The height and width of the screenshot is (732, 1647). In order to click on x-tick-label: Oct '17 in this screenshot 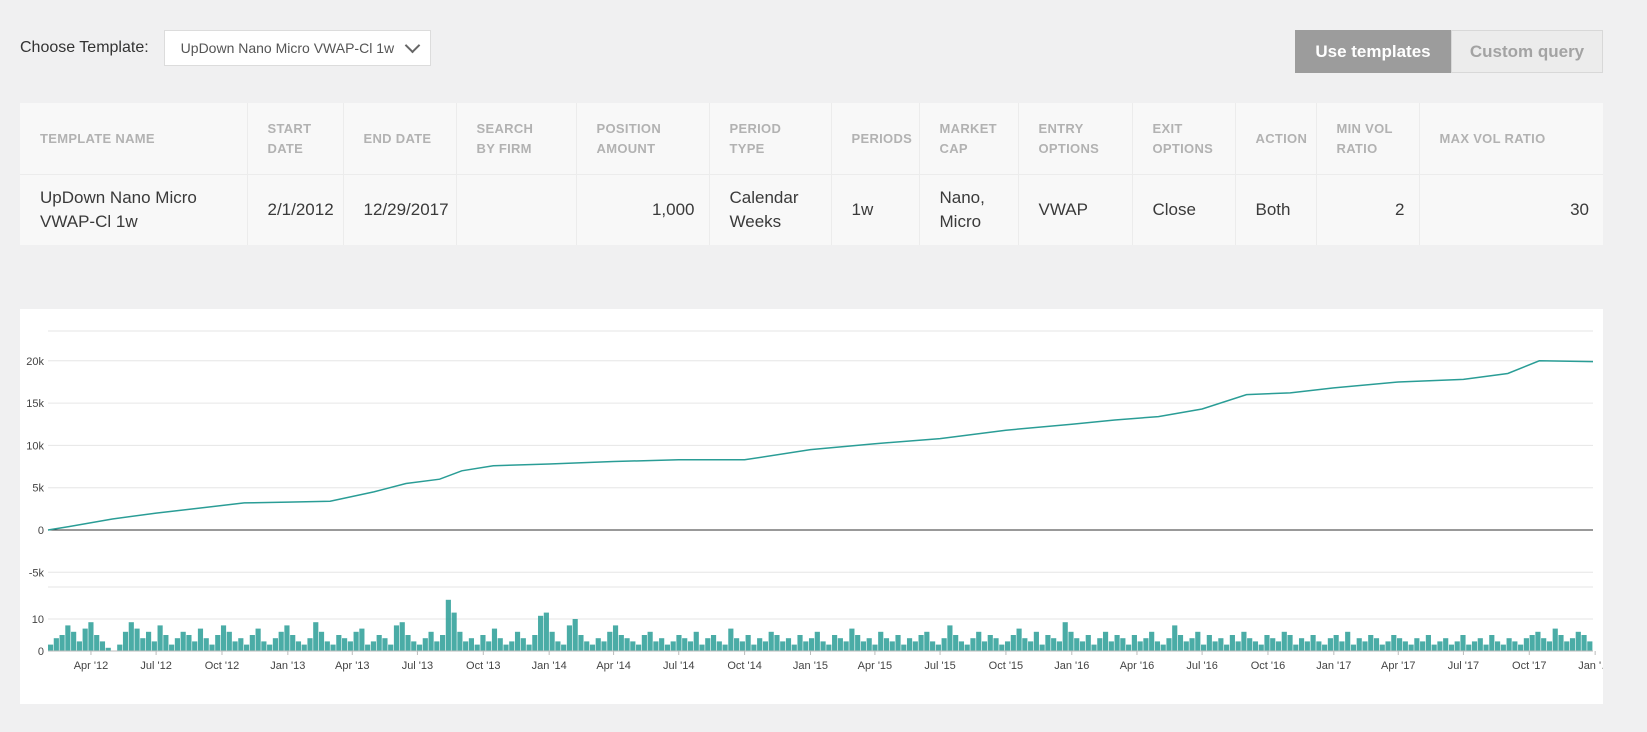, I will do `click(1529, 666)`.